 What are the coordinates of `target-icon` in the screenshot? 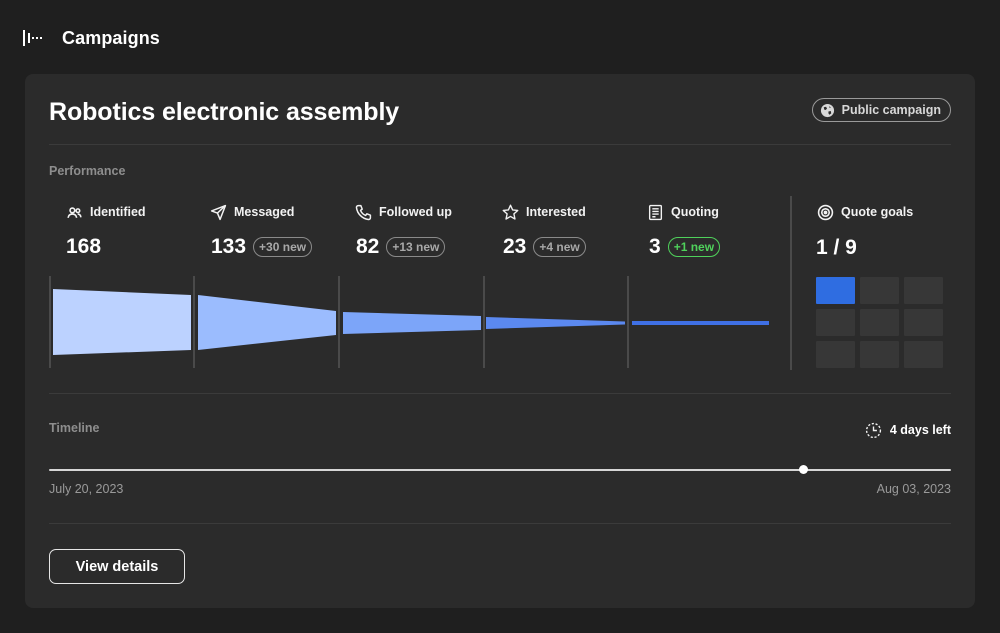 It's located at (825, 212).